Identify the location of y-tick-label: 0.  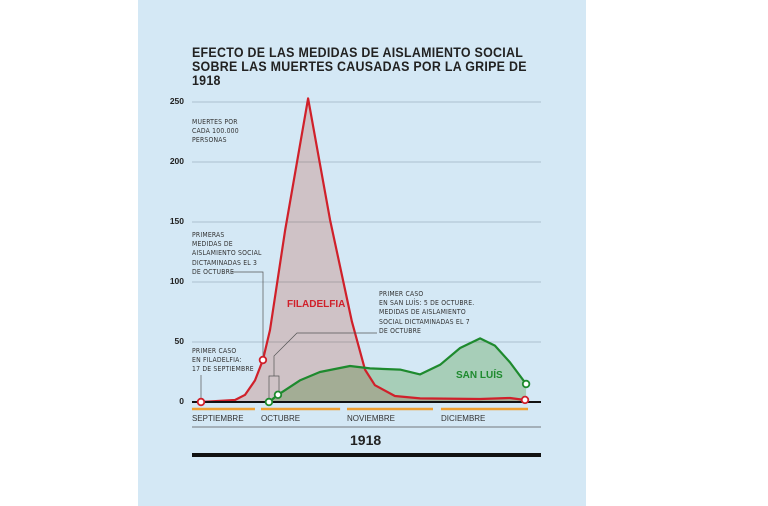
(181, 401).